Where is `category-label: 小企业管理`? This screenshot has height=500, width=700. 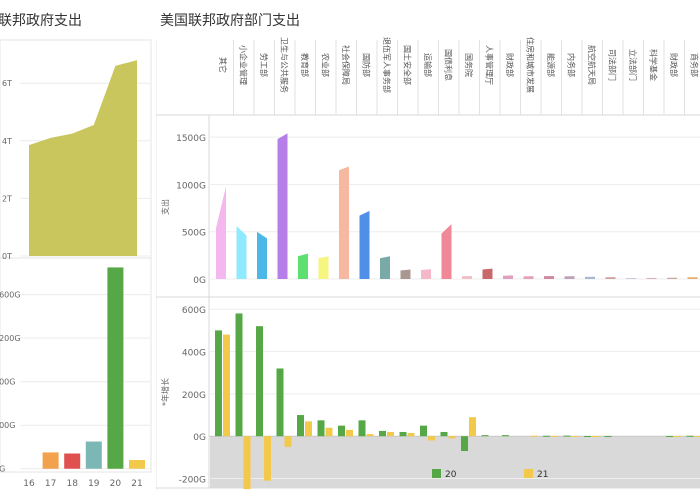
category-label: 小企业管理 is located at coordinates (244, 65).